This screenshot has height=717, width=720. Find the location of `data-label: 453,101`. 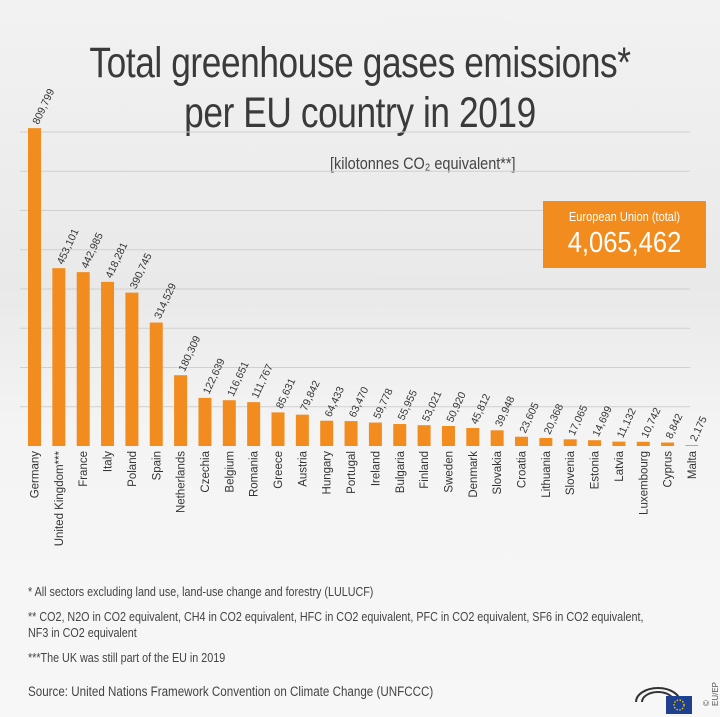

data-label: 453,101 is located at coordinates (68, 247).